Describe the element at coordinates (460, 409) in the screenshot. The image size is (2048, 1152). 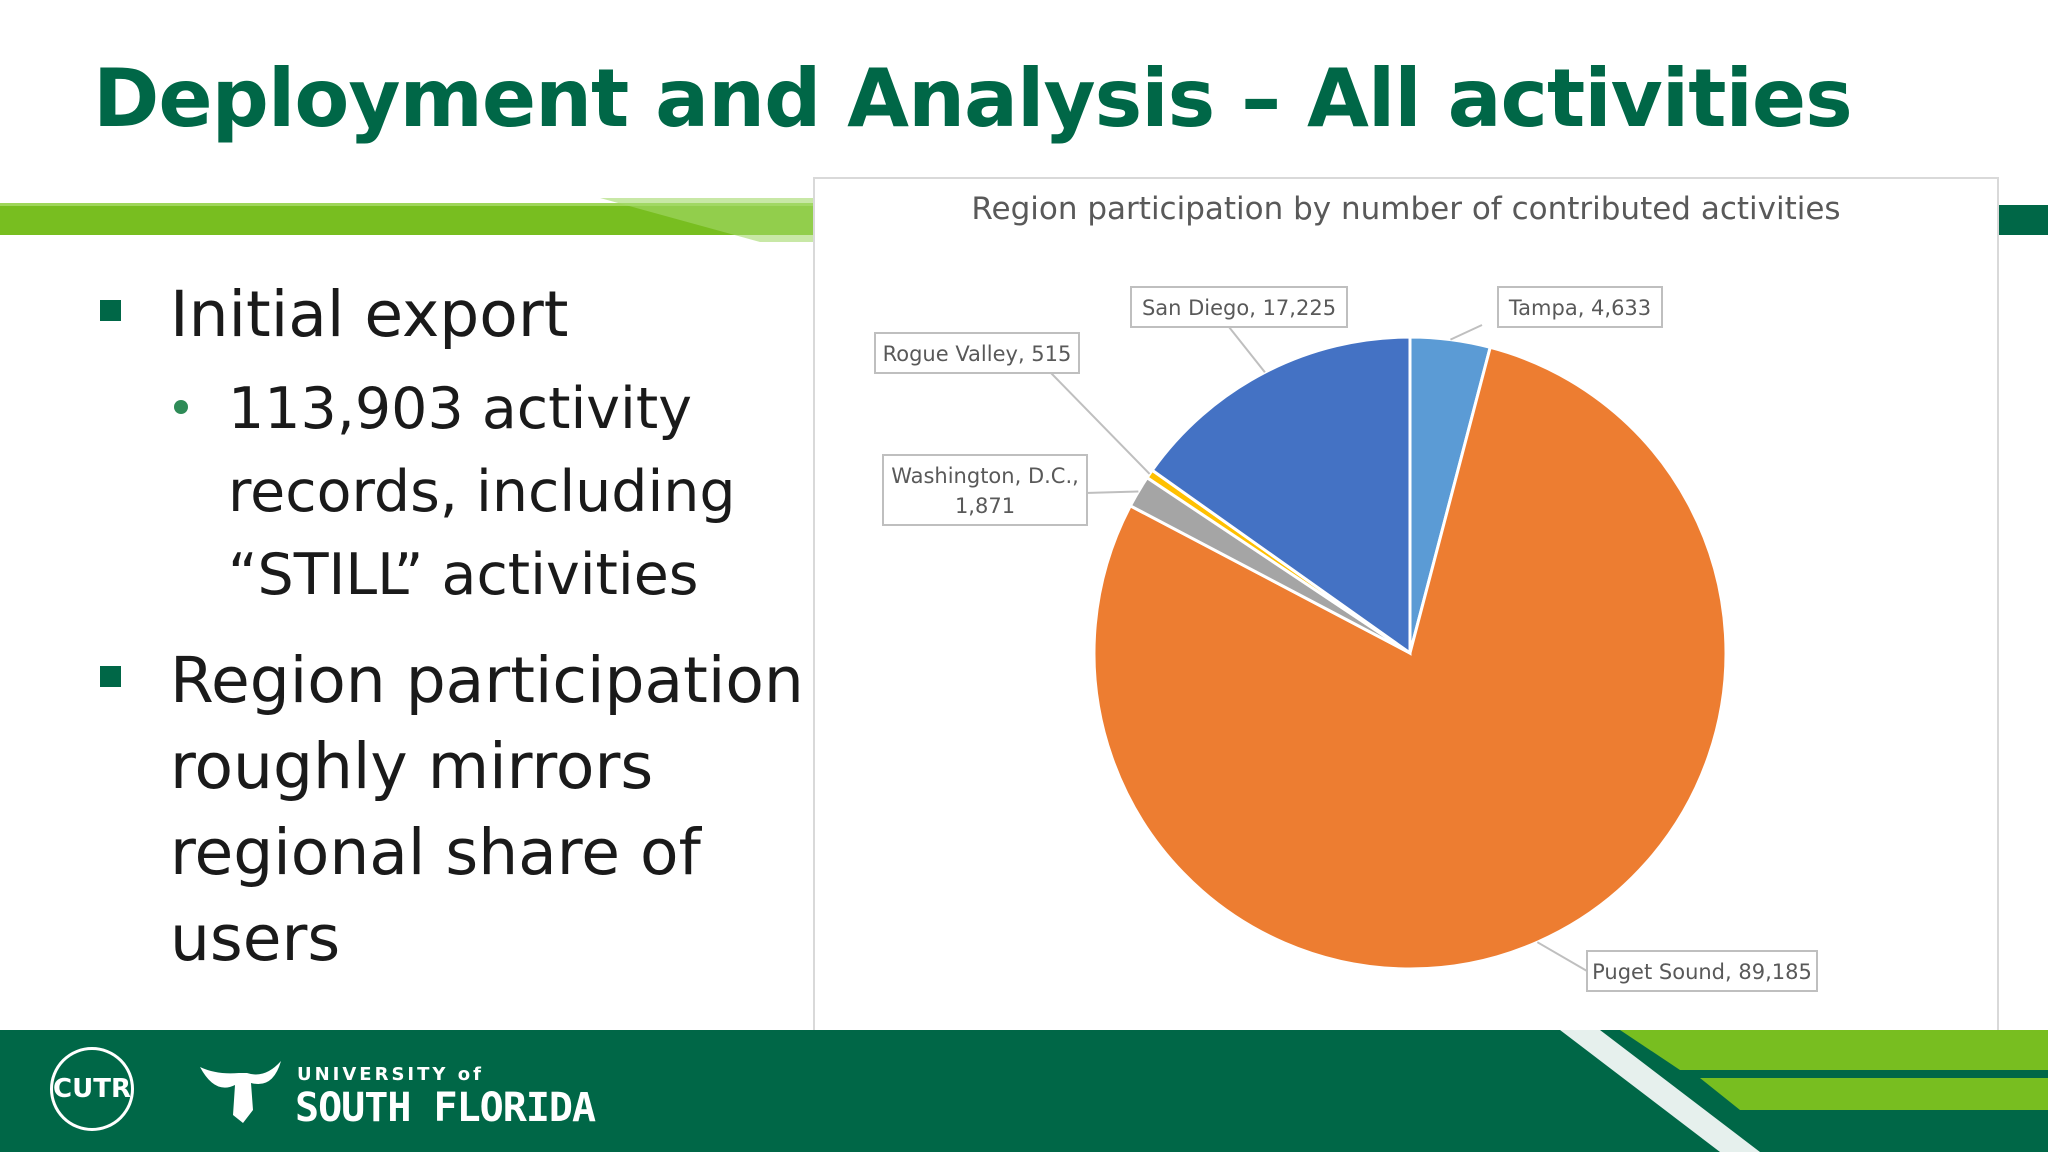
I see `sub-bullet-line-1: 113,903 activity` at that location.